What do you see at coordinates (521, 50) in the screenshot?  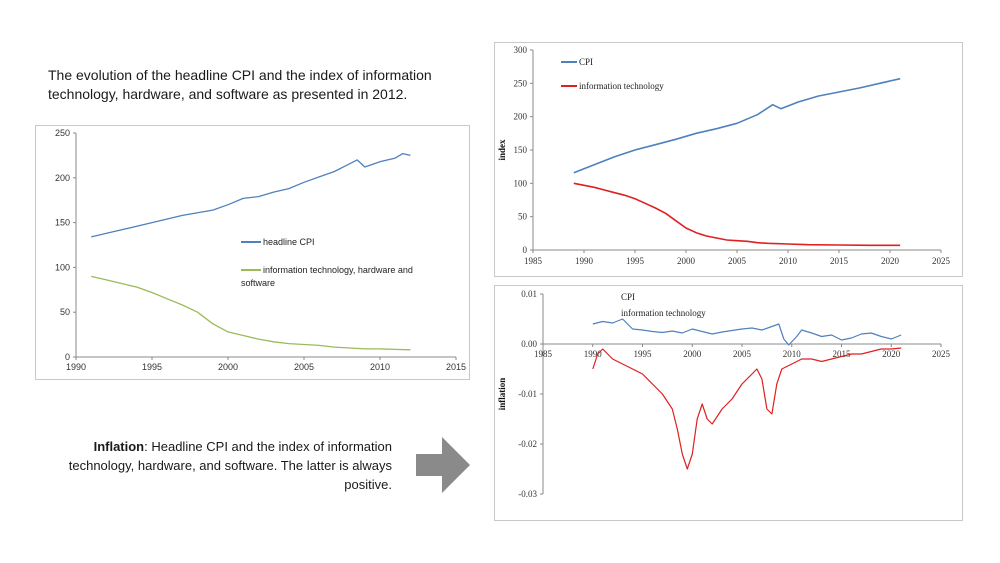 I see `y-tick-label: 300` at bounding box center [521, 50].